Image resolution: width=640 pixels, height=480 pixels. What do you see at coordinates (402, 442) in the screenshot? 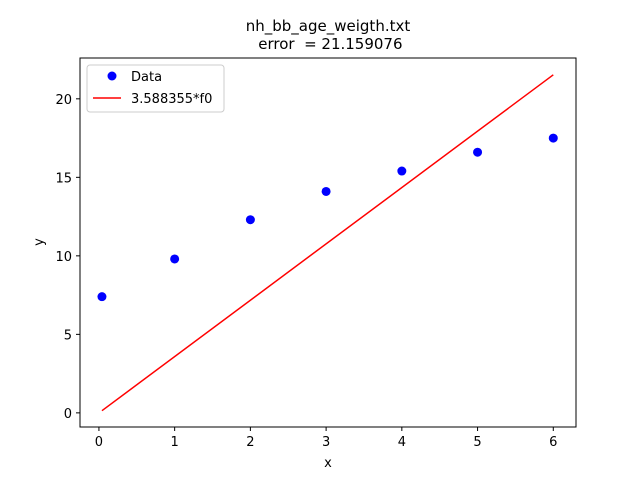
I see `x-tick-label: 4` at bounding box center [402, 442].